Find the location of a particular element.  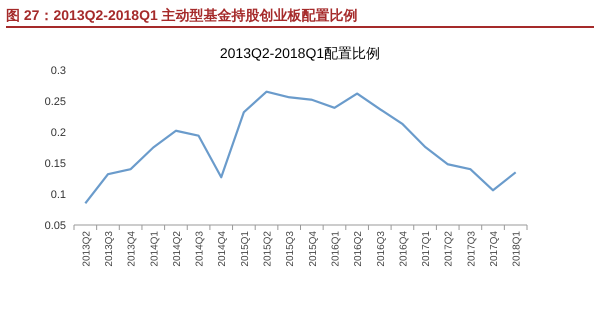

x-tick-label: 2014Q3 is located at coordinates (200, 248).